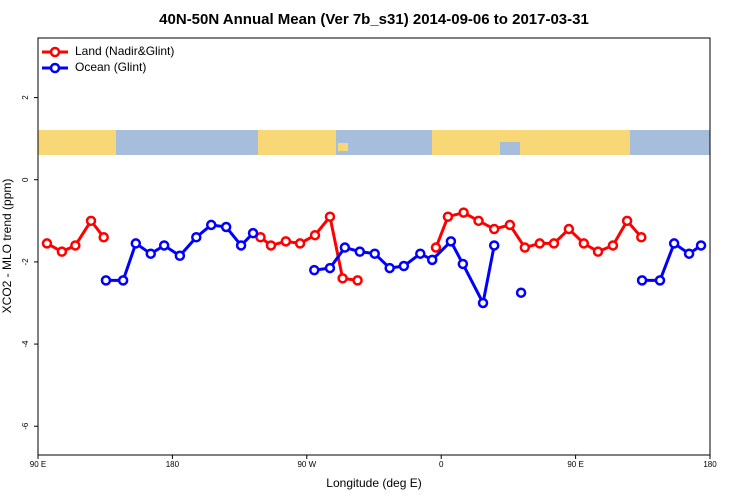 This screenshot has height=500, width=750. Describe the element at coordinates (7, 246) in the screenshot. I see `y-axis-label: XCO2 - MLO trend (ppm)` at that location.